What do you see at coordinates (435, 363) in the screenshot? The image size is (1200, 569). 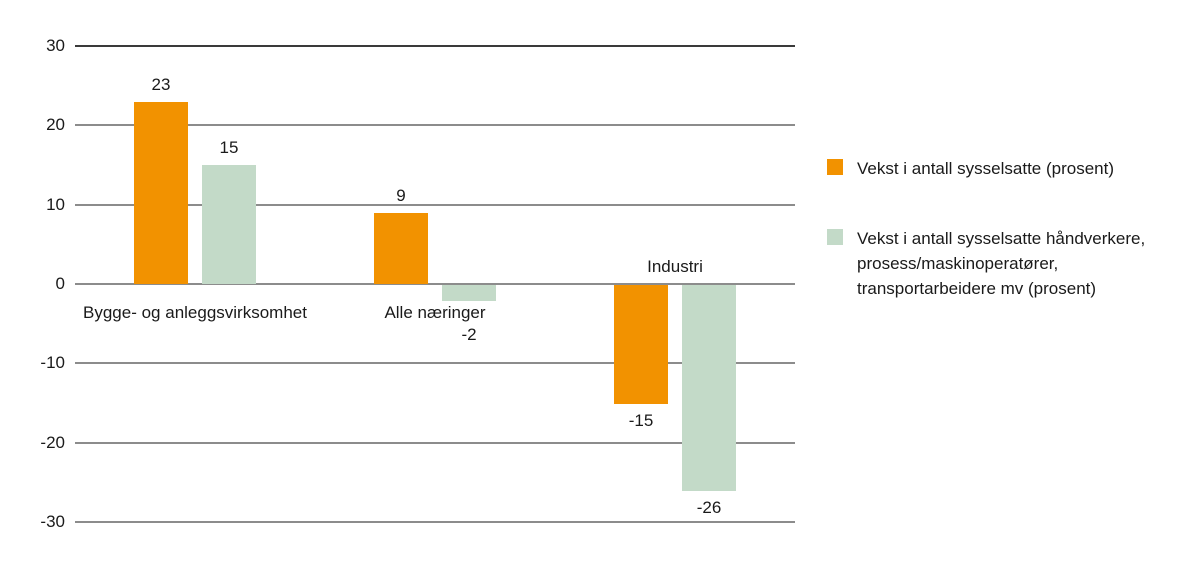 I see `gridline--10` at bounding box center [435, 363].